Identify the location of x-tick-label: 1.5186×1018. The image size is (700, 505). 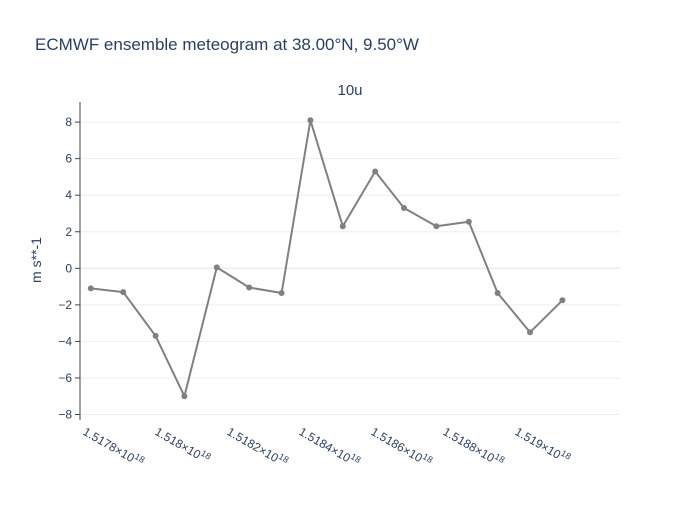
(402, 446).